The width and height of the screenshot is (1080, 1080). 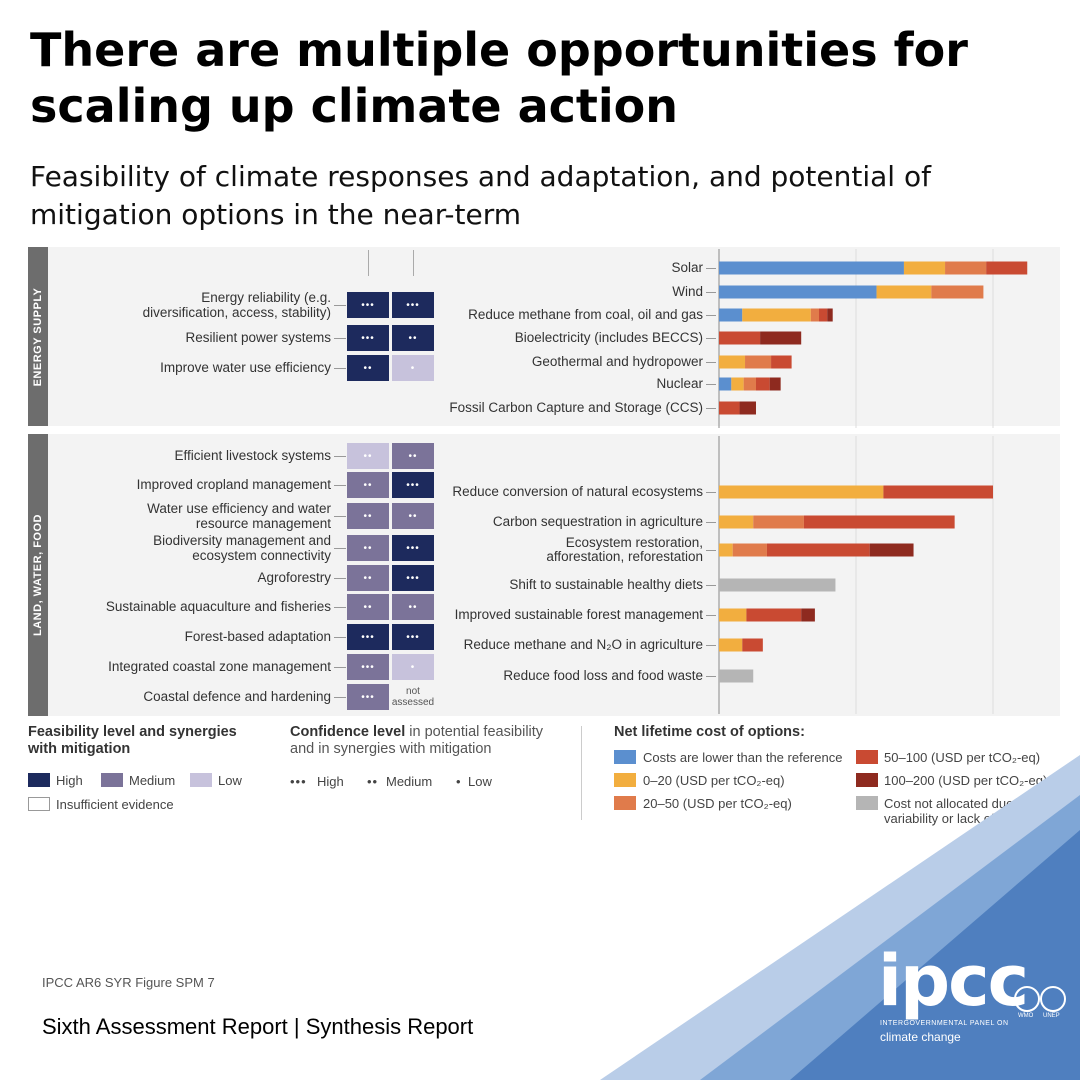 I want to click on legend-medium-label: Medium, so click(x=152, y=780).